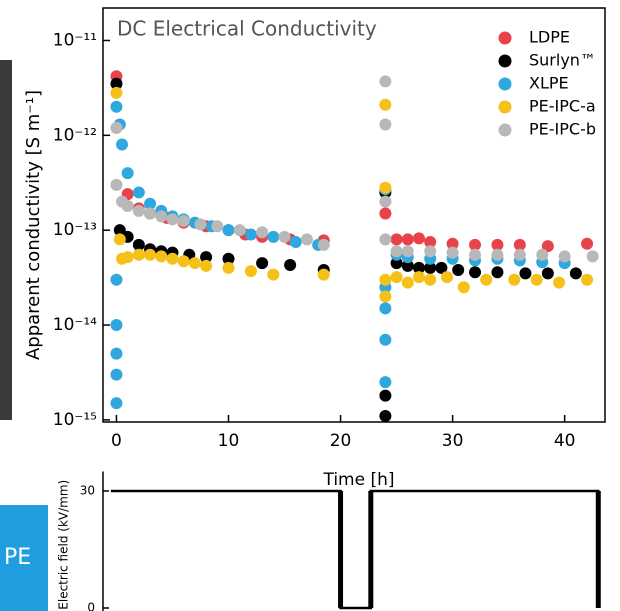 This screenshot has width=620, height=611. What do you see at coordinates (75, 420) in the screenshot?
I see `y-tick-label: 10⁻¹⁵` at bounding box center [75, 420].